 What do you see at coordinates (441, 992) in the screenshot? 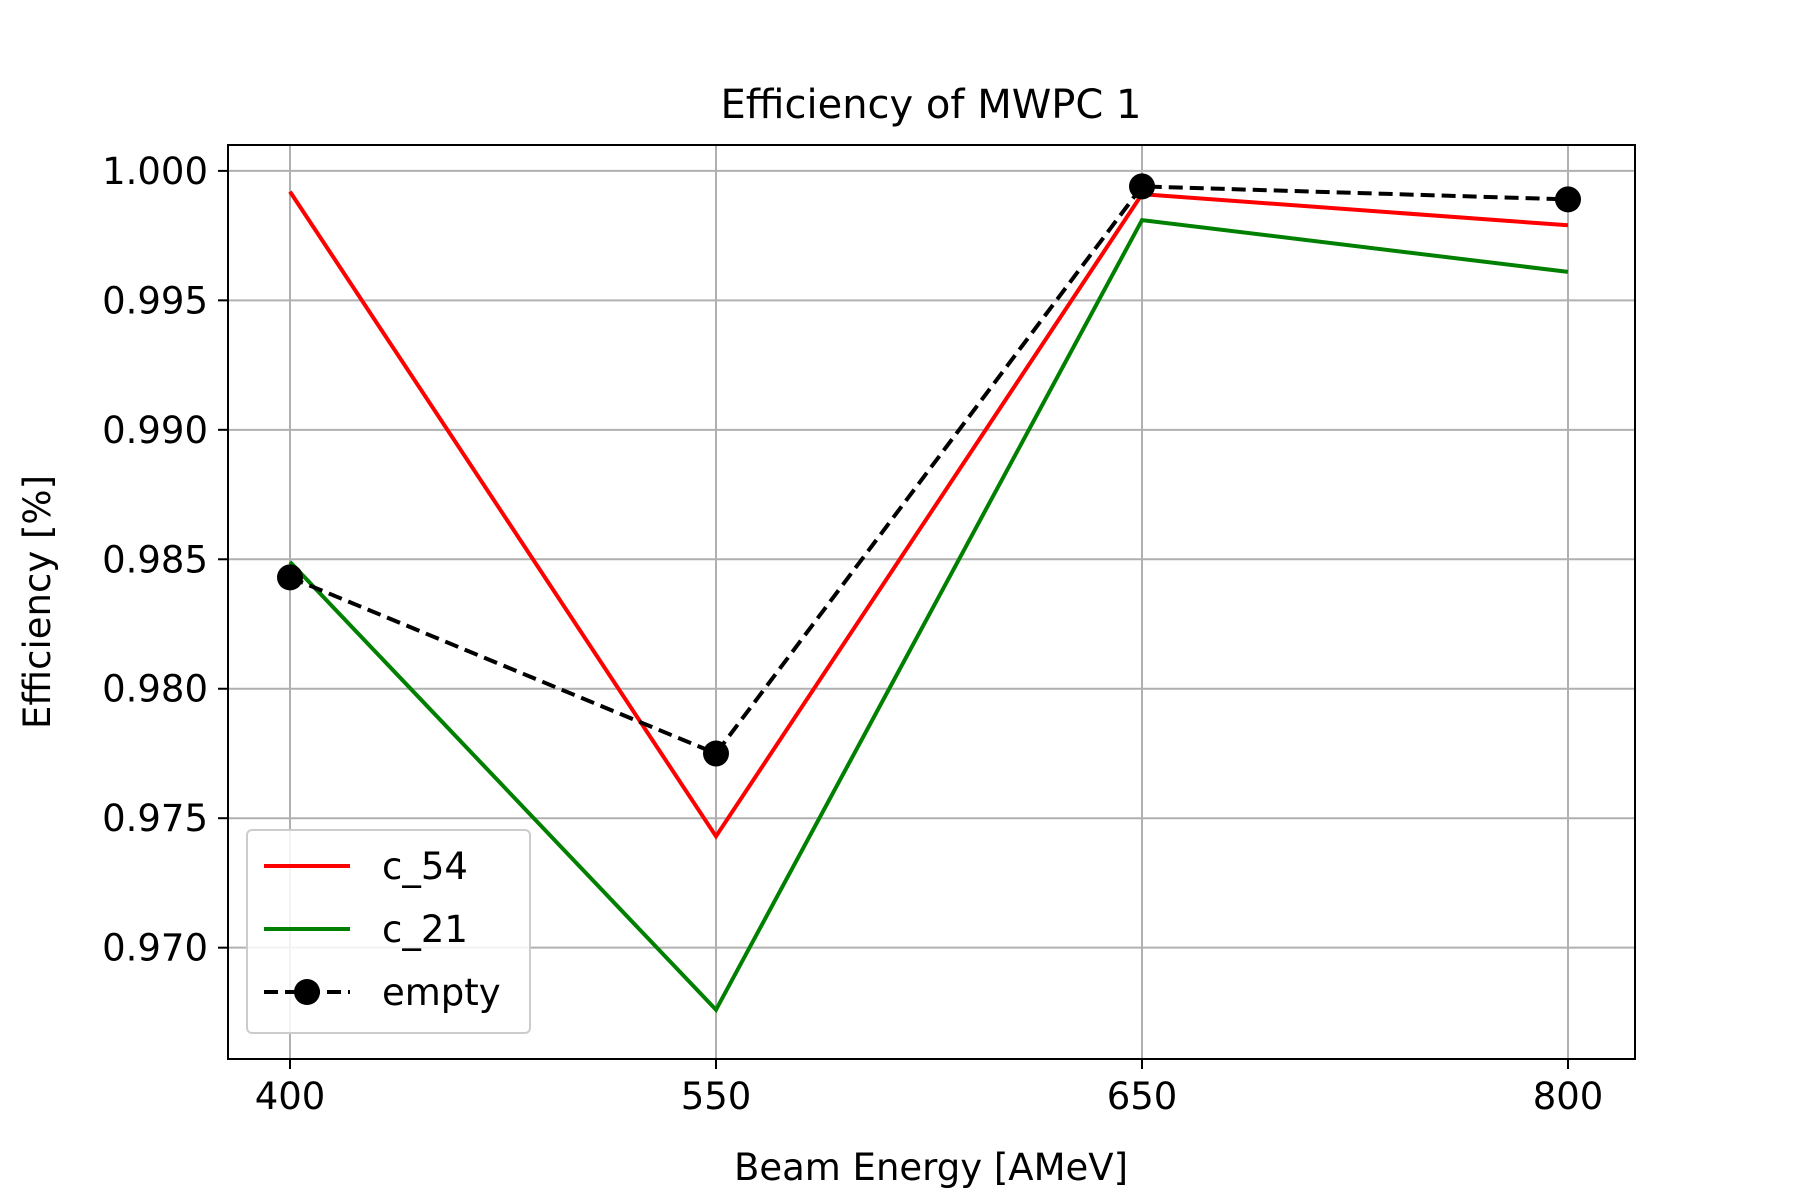
I see `legend-label-empty: empty` at bounding box center [441, 992].